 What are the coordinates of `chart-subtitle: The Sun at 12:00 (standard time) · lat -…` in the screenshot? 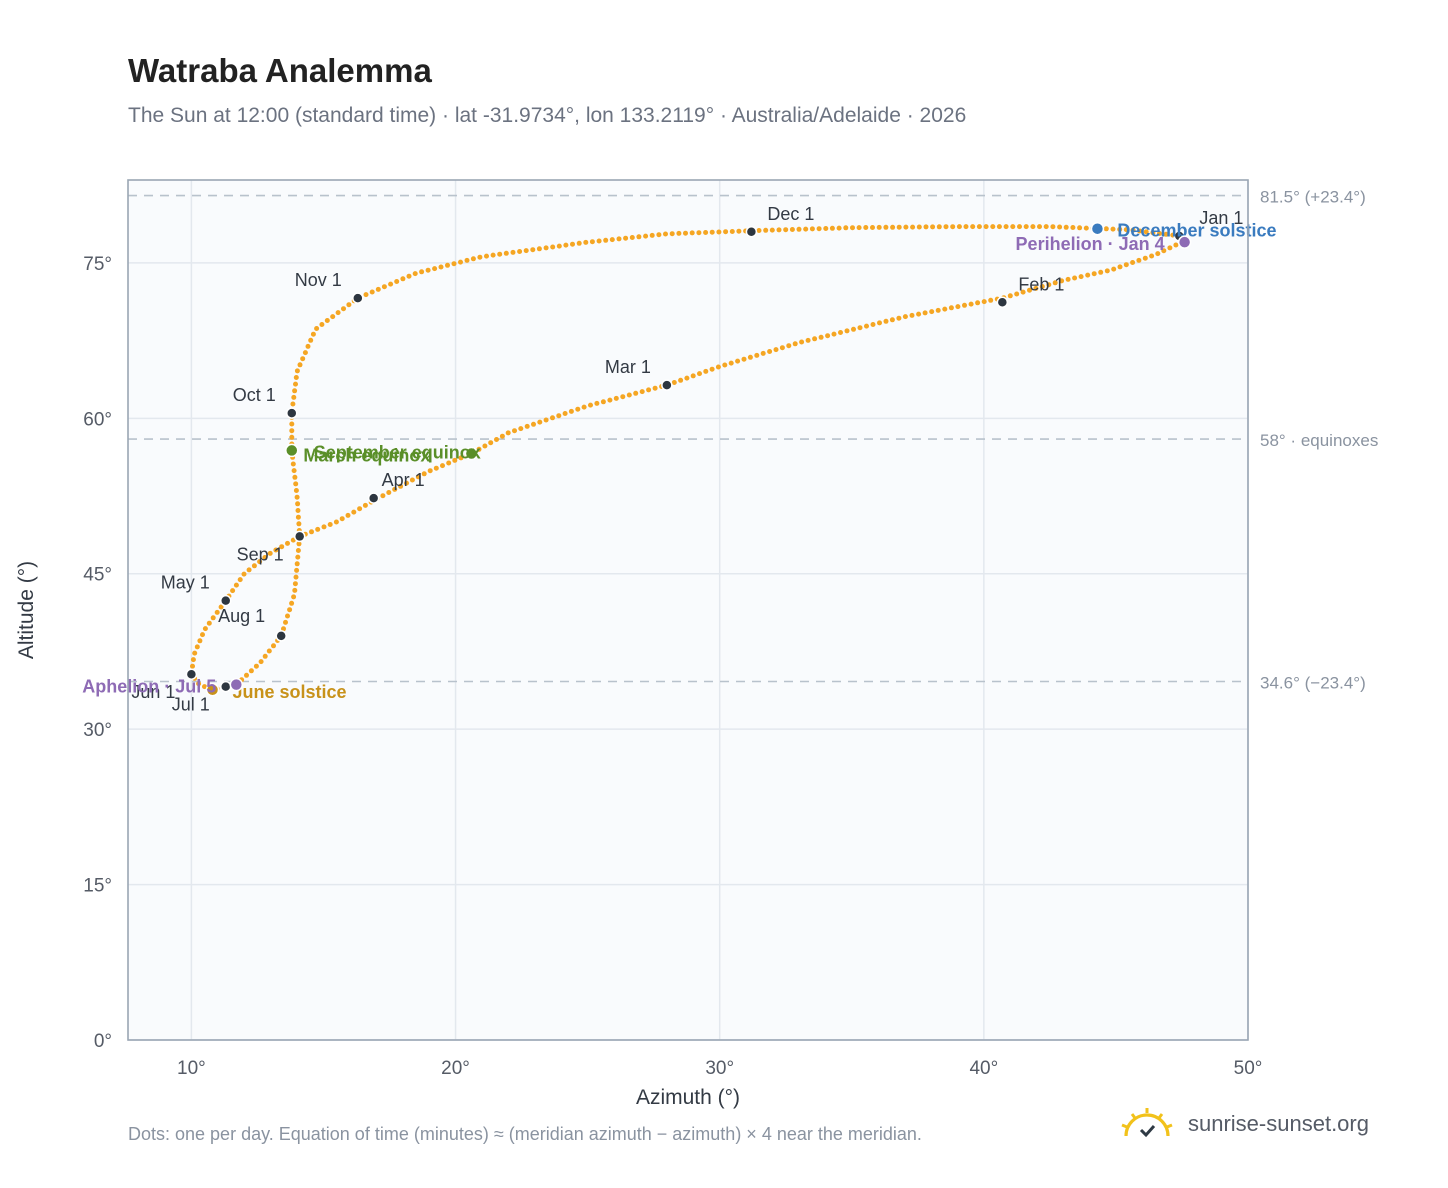 It's located at (547, 115).